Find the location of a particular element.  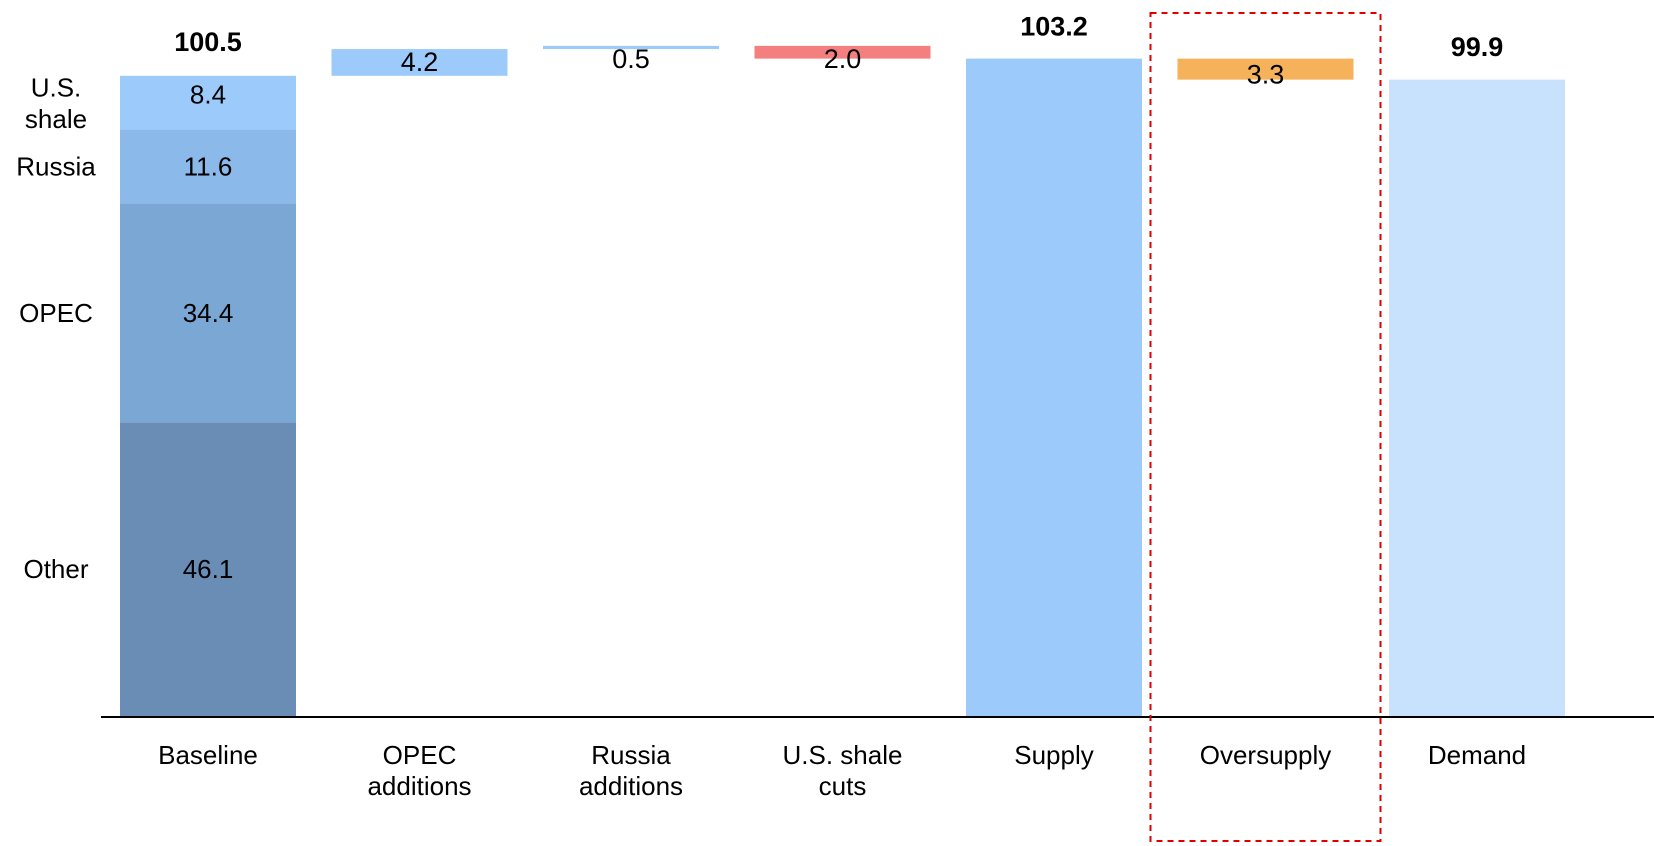

baseline-total-label: 100.5 is located at coordinates (208, 42).